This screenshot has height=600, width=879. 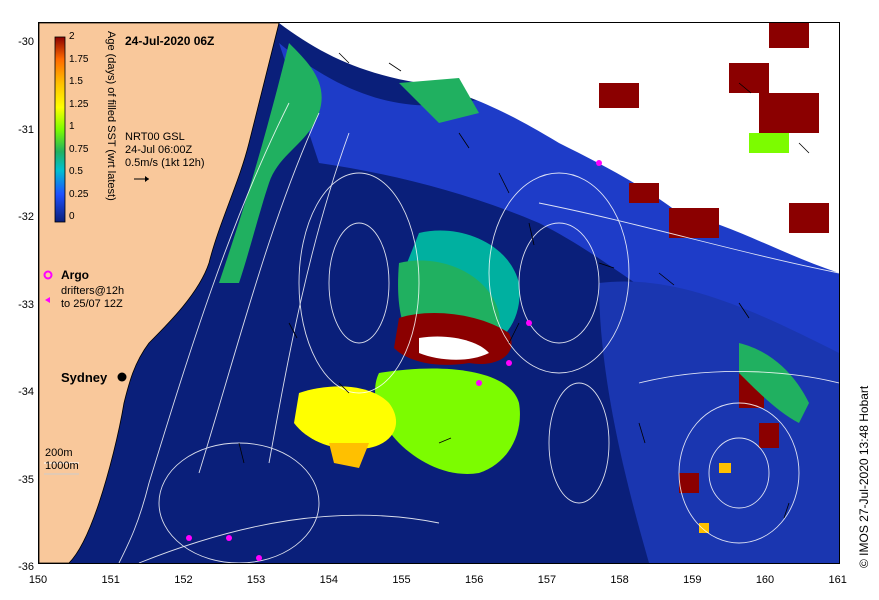 I want to click on east-orange-patches, so click(x=715, y=498).